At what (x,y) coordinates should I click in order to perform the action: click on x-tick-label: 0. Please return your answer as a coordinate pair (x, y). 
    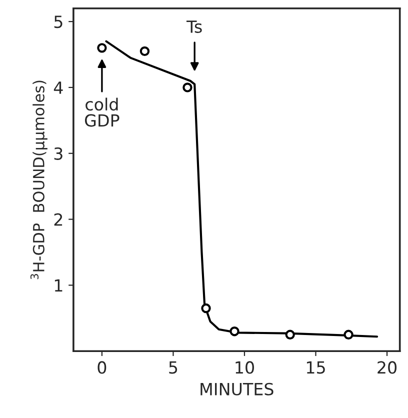
    Looking at the image, I should click on (102, 367).